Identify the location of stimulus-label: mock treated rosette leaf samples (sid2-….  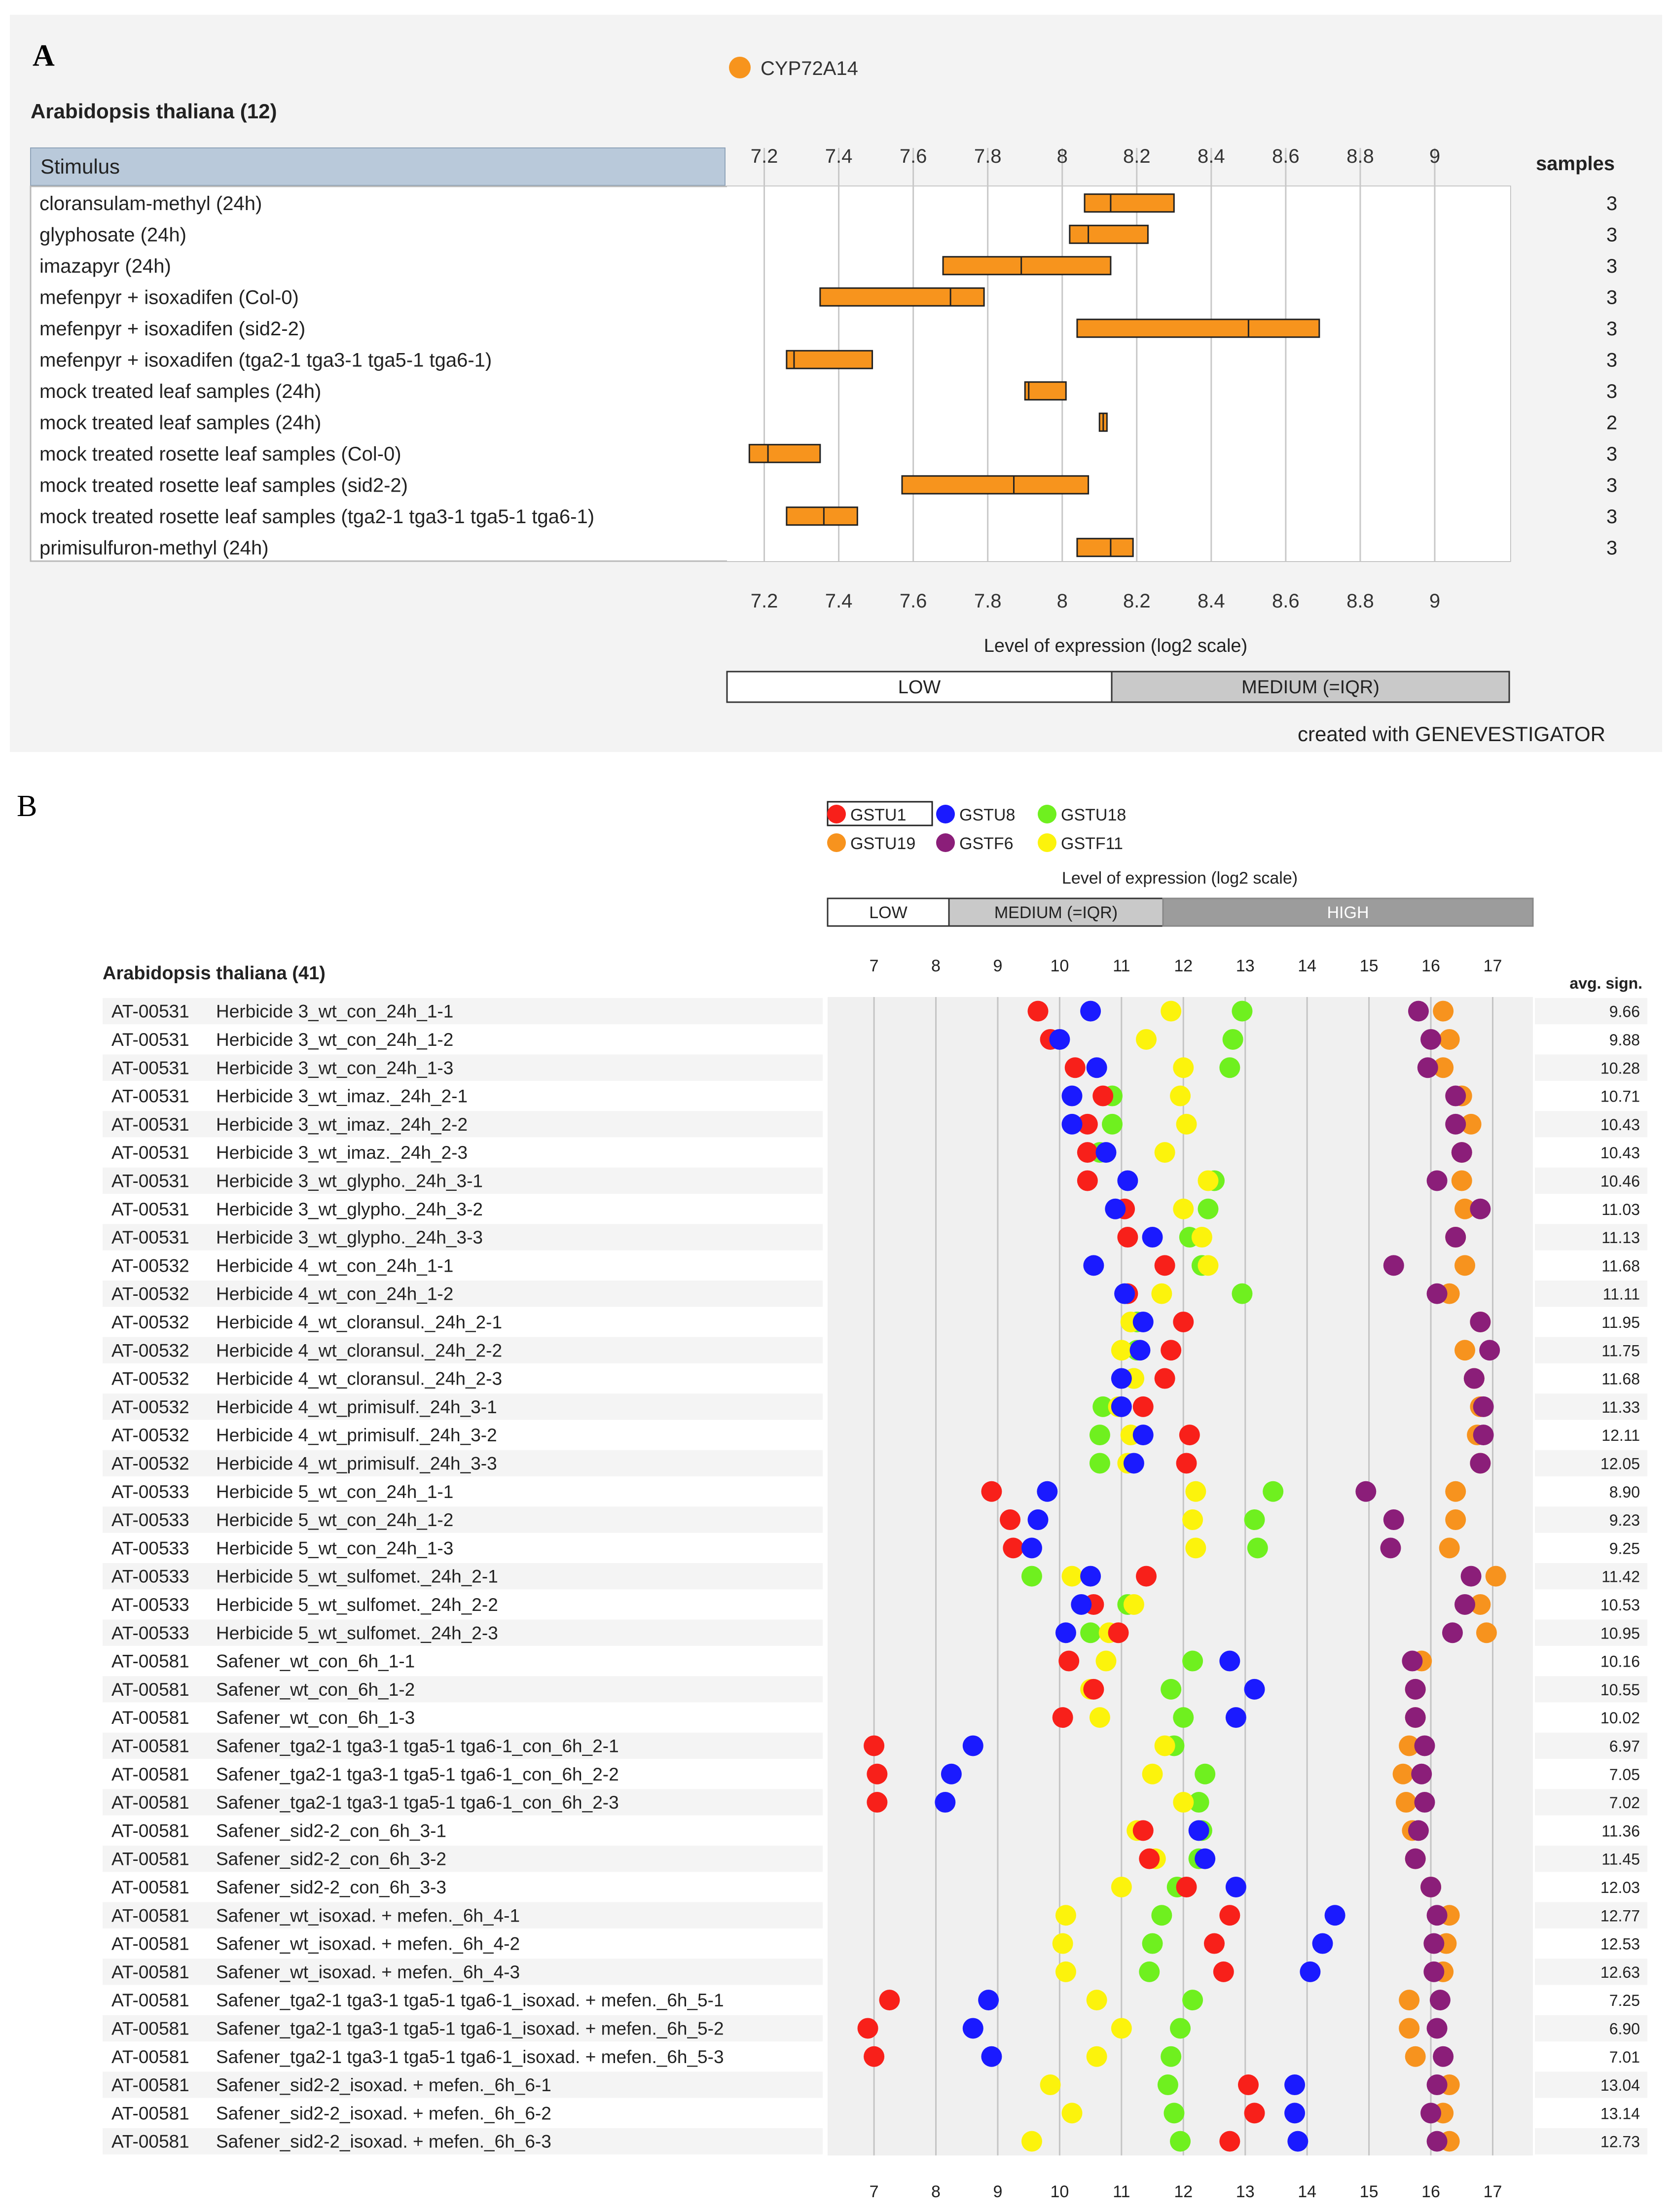
(223, 485).